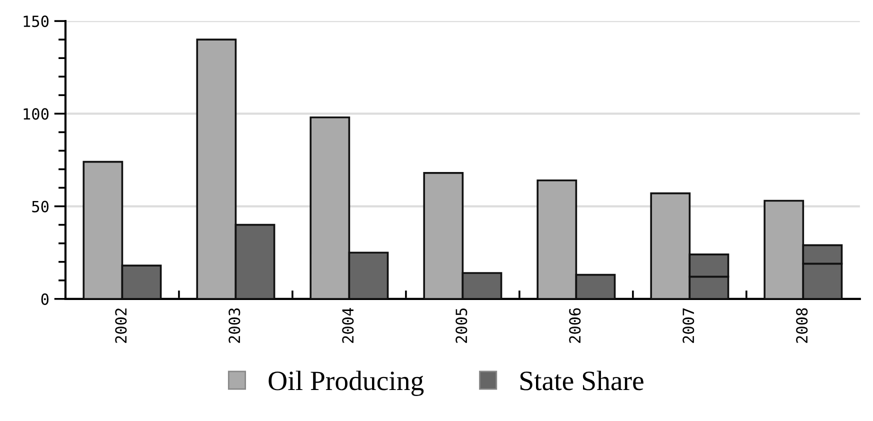 This screenshot has height=421, width=873. What do you see at coordinates (575, 325) in the screenshot?
I see `x-tick-label: 2006` at bounding box center [575, 325].